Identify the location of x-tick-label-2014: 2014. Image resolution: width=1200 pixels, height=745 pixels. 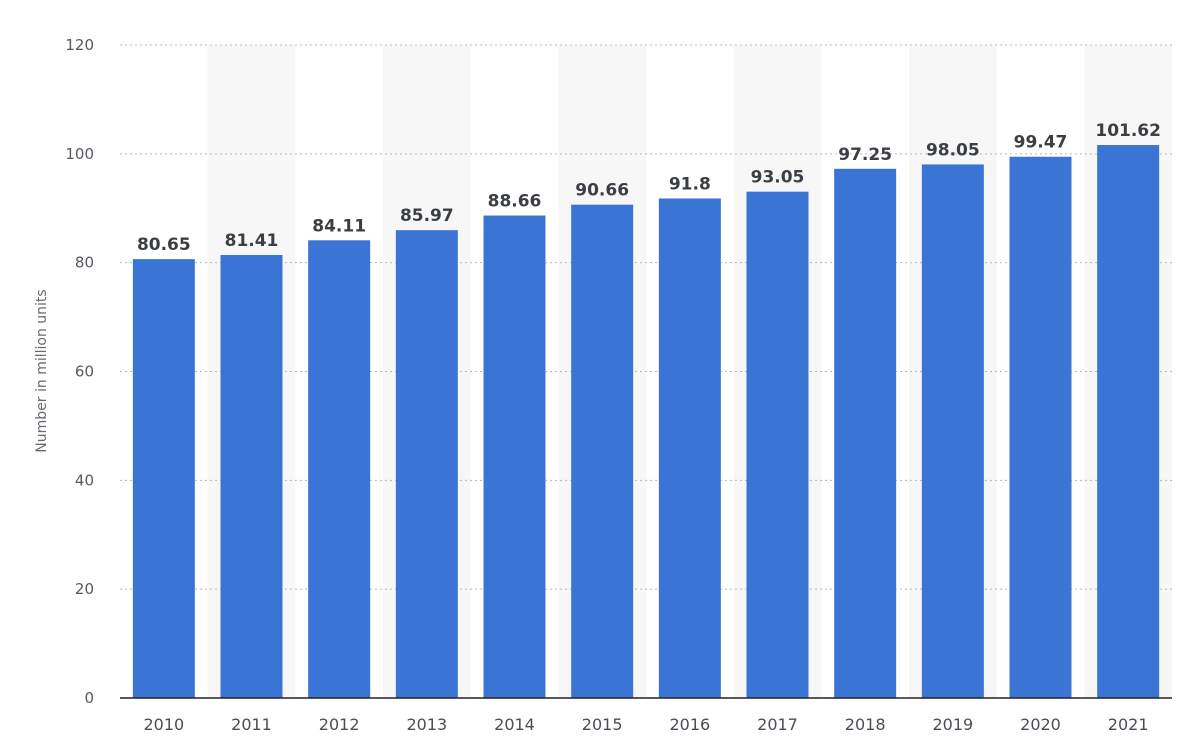
(514, 724).